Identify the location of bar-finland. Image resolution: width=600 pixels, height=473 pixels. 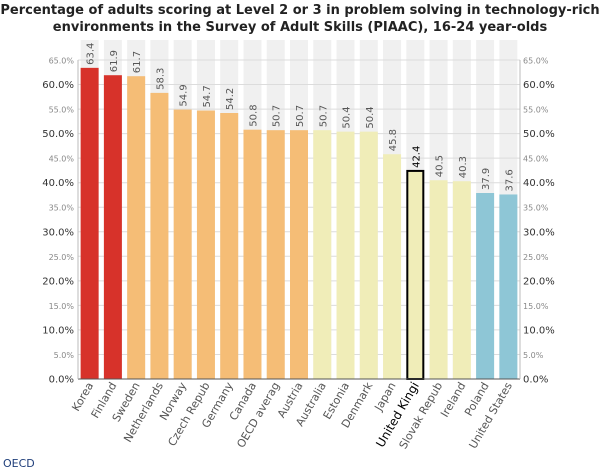
(112, 227).